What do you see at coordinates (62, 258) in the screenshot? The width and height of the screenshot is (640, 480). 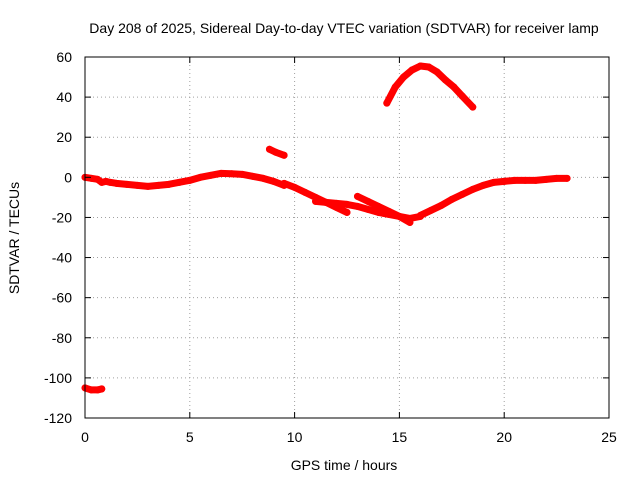 I see `y-tick-label: -40` at bounding box center [62, 258].